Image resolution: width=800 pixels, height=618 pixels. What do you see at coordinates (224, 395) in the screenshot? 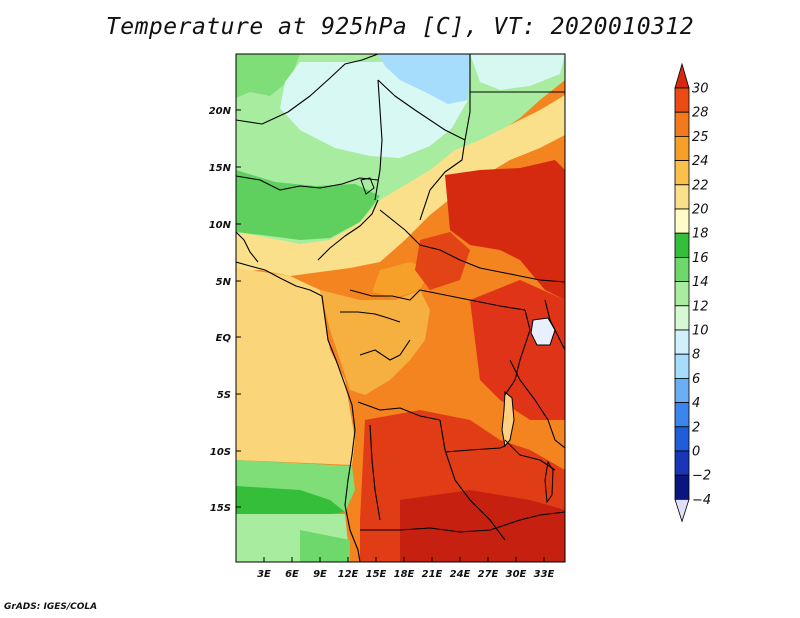
I see `lat-label: 5S` at bounding box center [224, 395].